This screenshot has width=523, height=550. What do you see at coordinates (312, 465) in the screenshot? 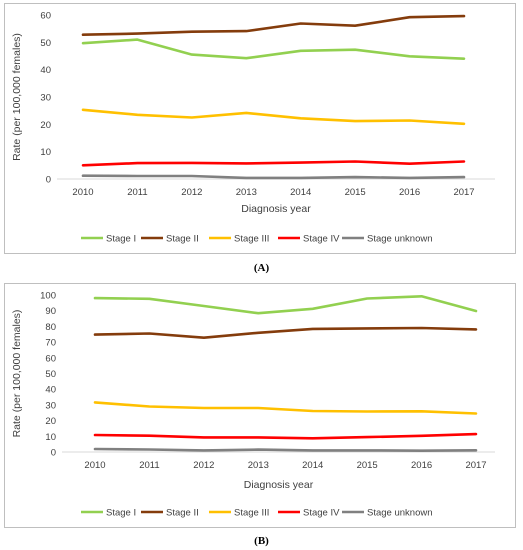
I see `chart-b-x-tick-label: 2014` at bounding box center [312, 465].